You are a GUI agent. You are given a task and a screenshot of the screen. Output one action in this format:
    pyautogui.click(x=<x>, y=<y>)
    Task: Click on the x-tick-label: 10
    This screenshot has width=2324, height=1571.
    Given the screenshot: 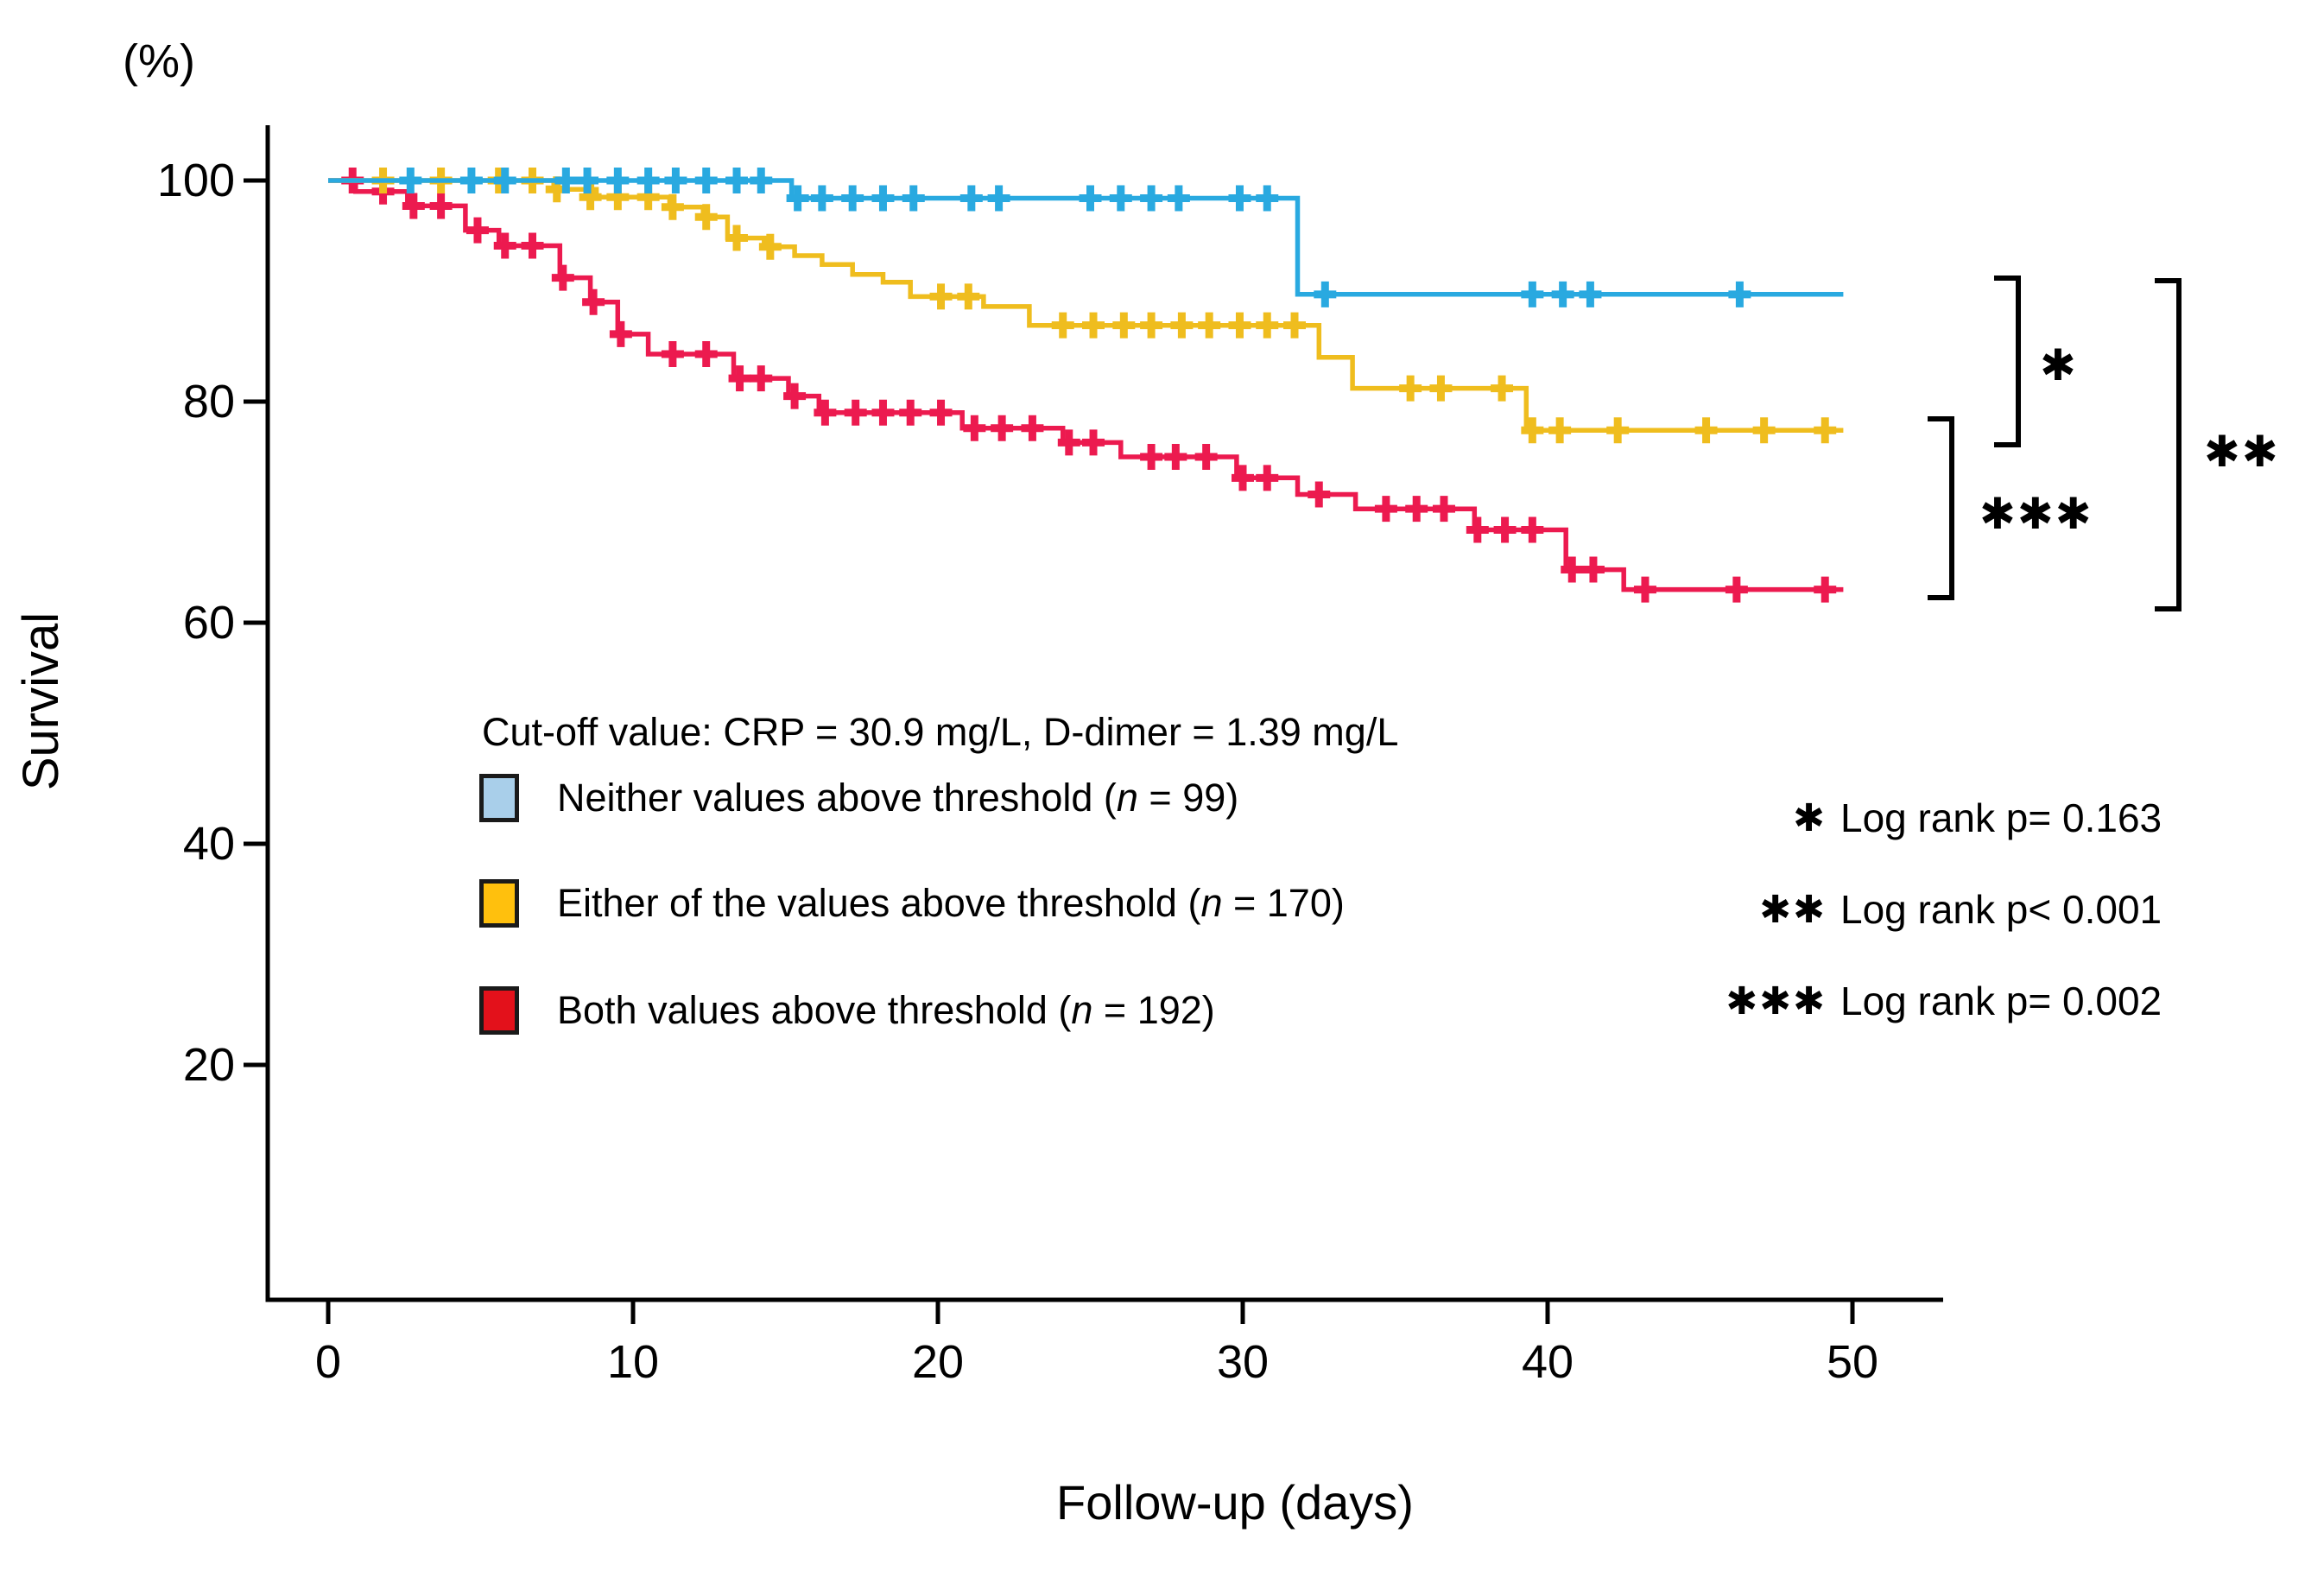 What is the action you would take?
    pyautogui.click(x=633, y=1362)
    